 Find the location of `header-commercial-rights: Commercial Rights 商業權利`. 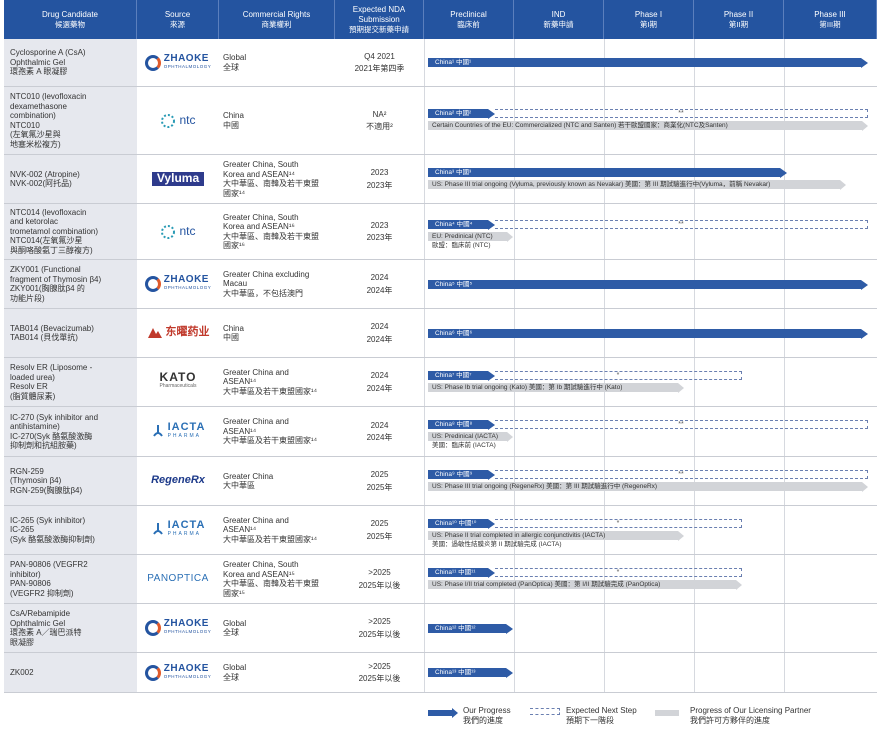

header-commercial-rights: Commercial Rights 商業權利 is located at coordinates (277, 19).